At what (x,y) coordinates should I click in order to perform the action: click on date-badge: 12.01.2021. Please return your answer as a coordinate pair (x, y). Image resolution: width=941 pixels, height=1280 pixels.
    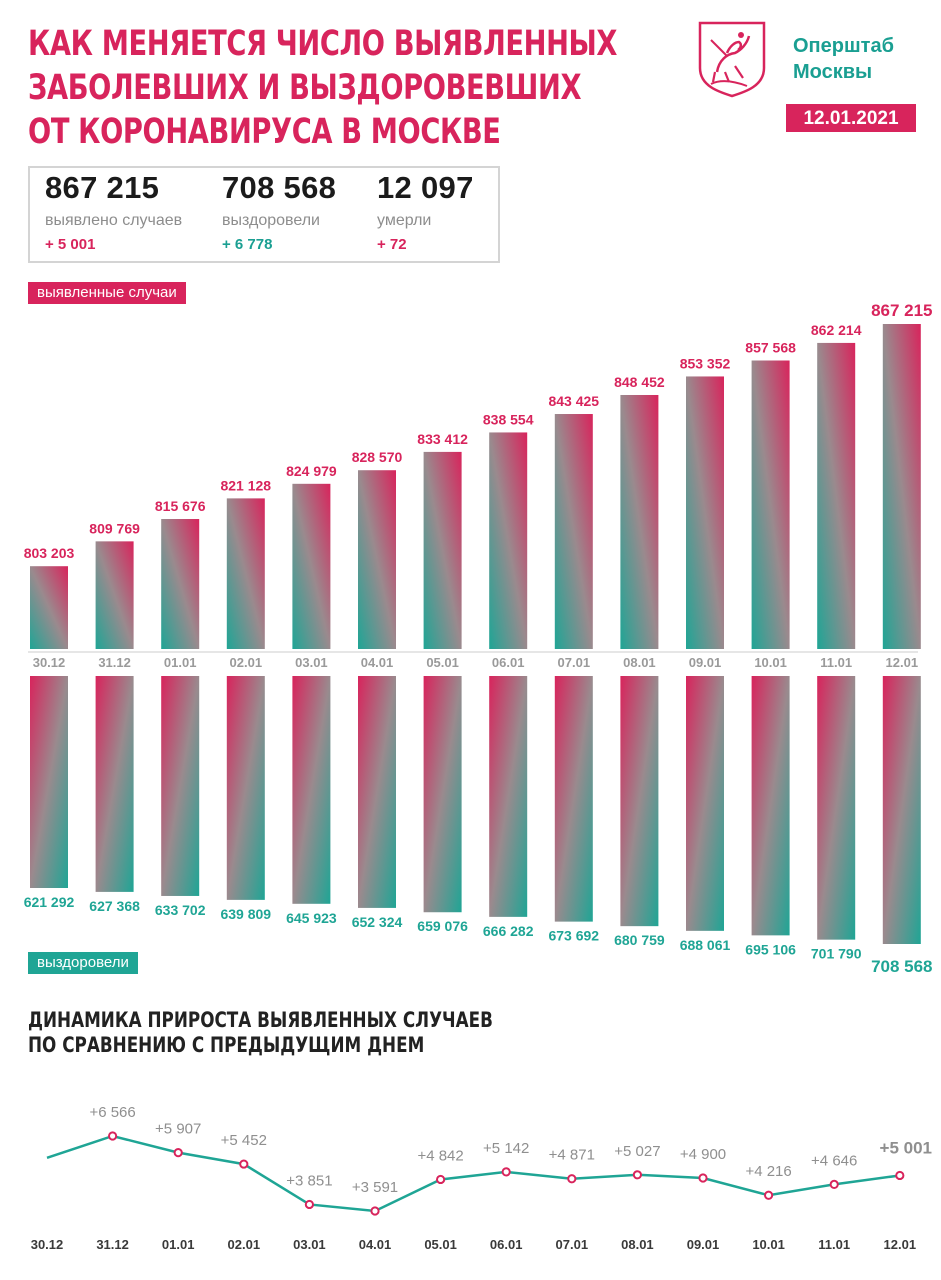
    Looking at the image, I should click on (851, 118).